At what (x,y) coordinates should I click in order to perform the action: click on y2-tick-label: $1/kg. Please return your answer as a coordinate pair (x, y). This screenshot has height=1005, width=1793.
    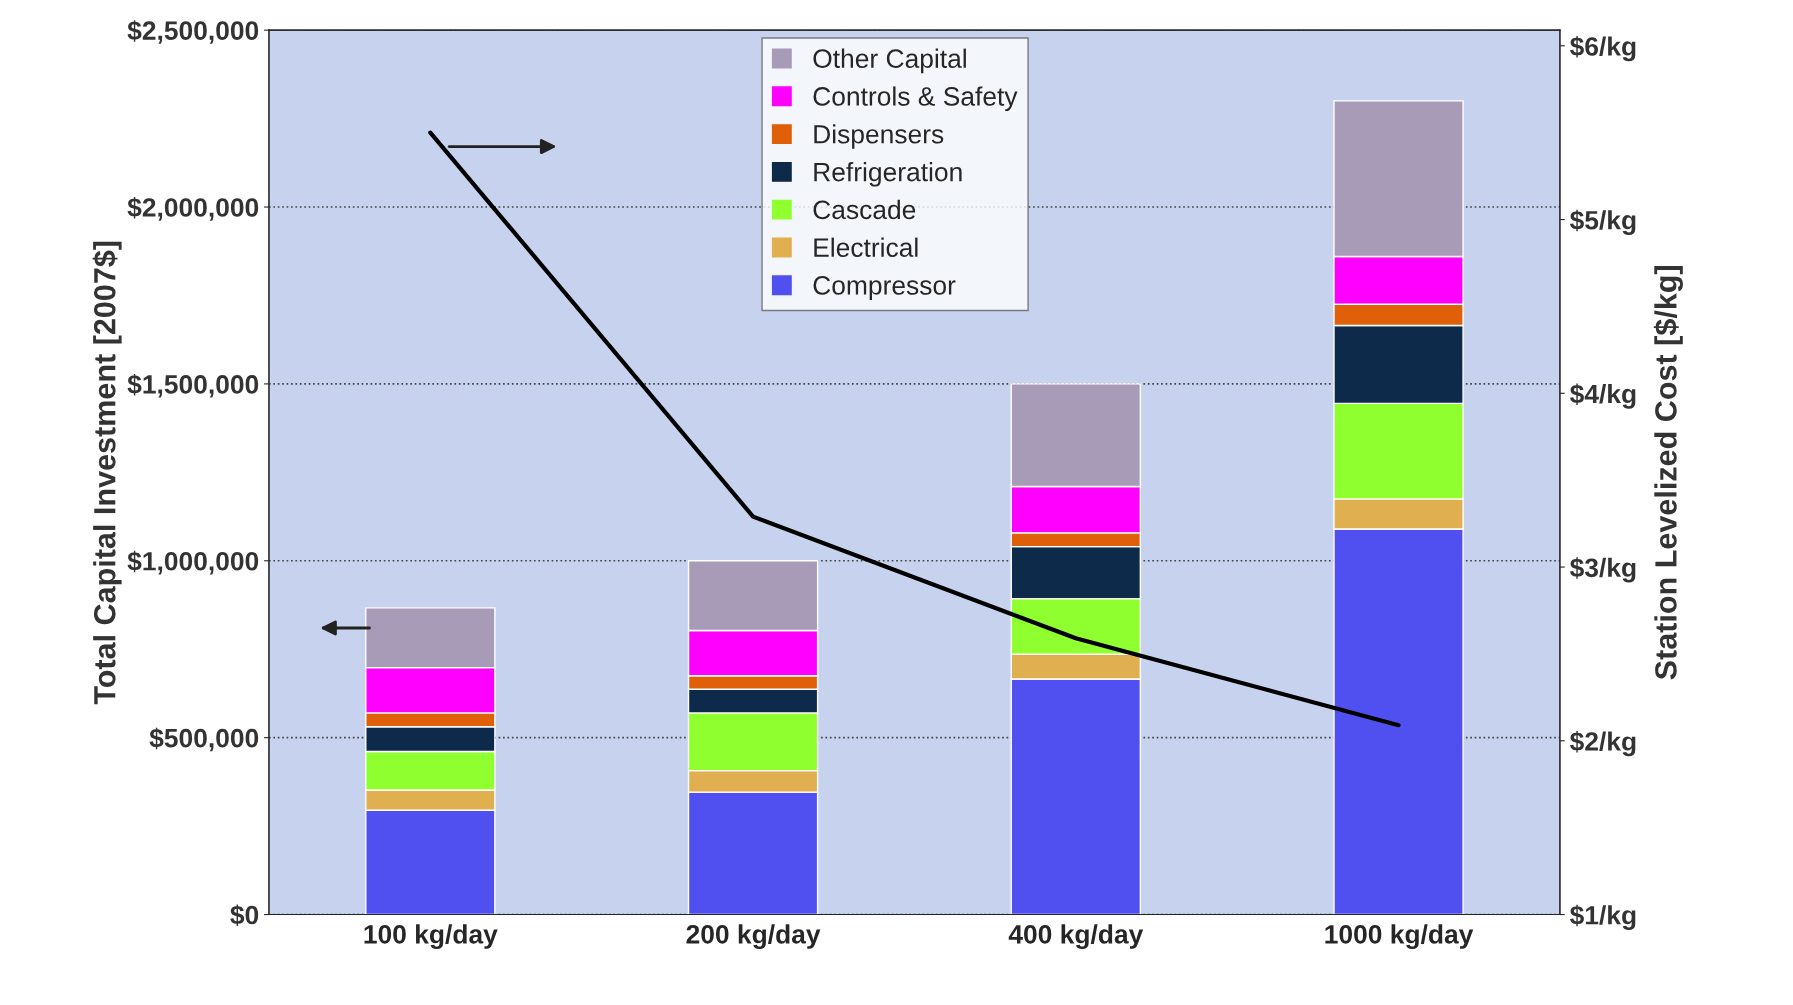
    Looking at the image, I should click on (1602, 917).